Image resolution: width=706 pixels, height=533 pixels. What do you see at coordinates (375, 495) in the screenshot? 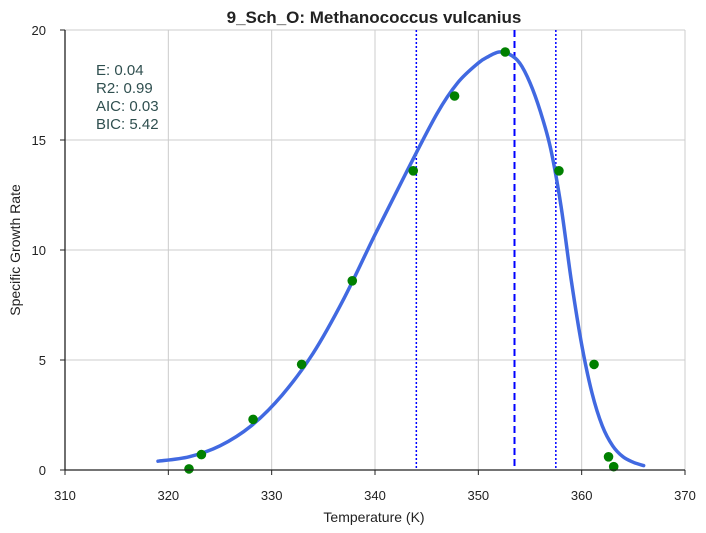
I see `x-tick-label: 340` at bounding box center [375, 495].